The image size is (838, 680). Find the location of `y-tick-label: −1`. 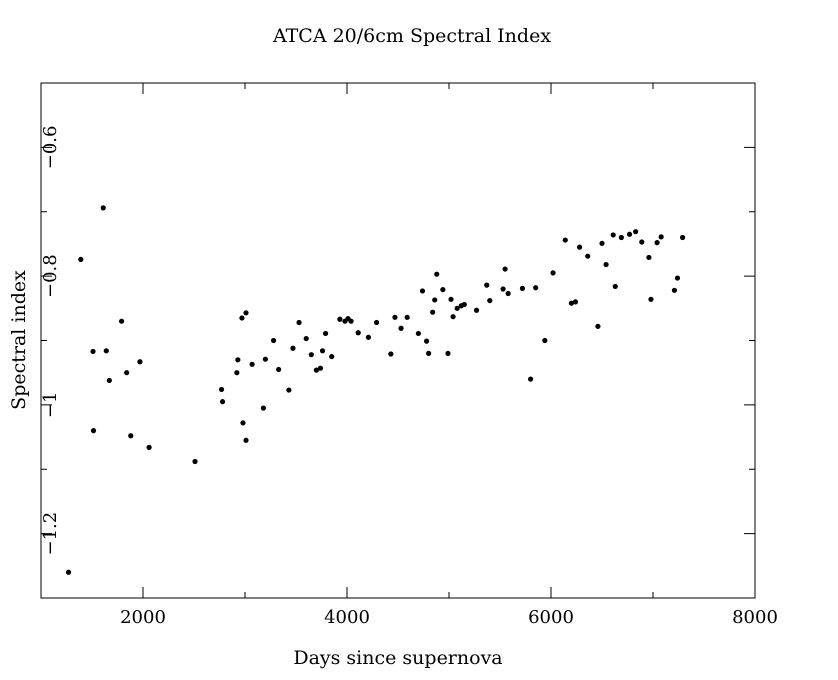

y-tick-label: −1 is located at coordinates (50, 405).